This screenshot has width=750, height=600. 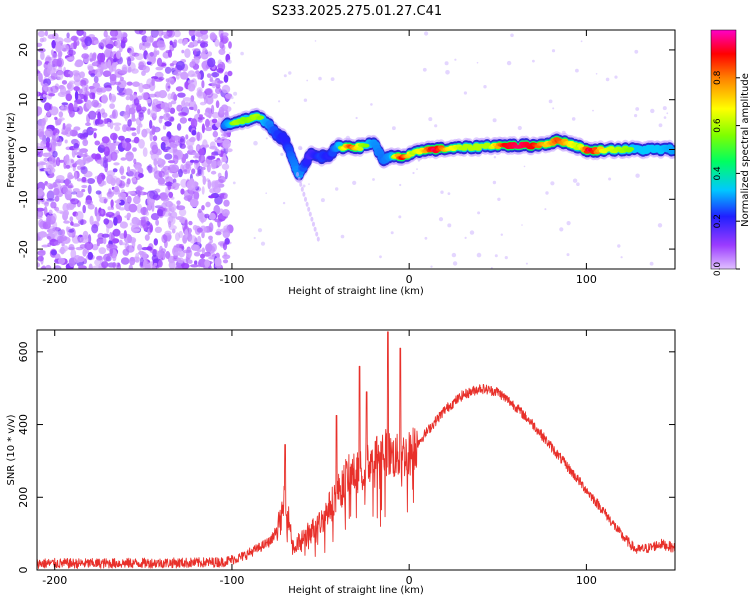 I want to click on signal-peak, so click(x=366, y=145).